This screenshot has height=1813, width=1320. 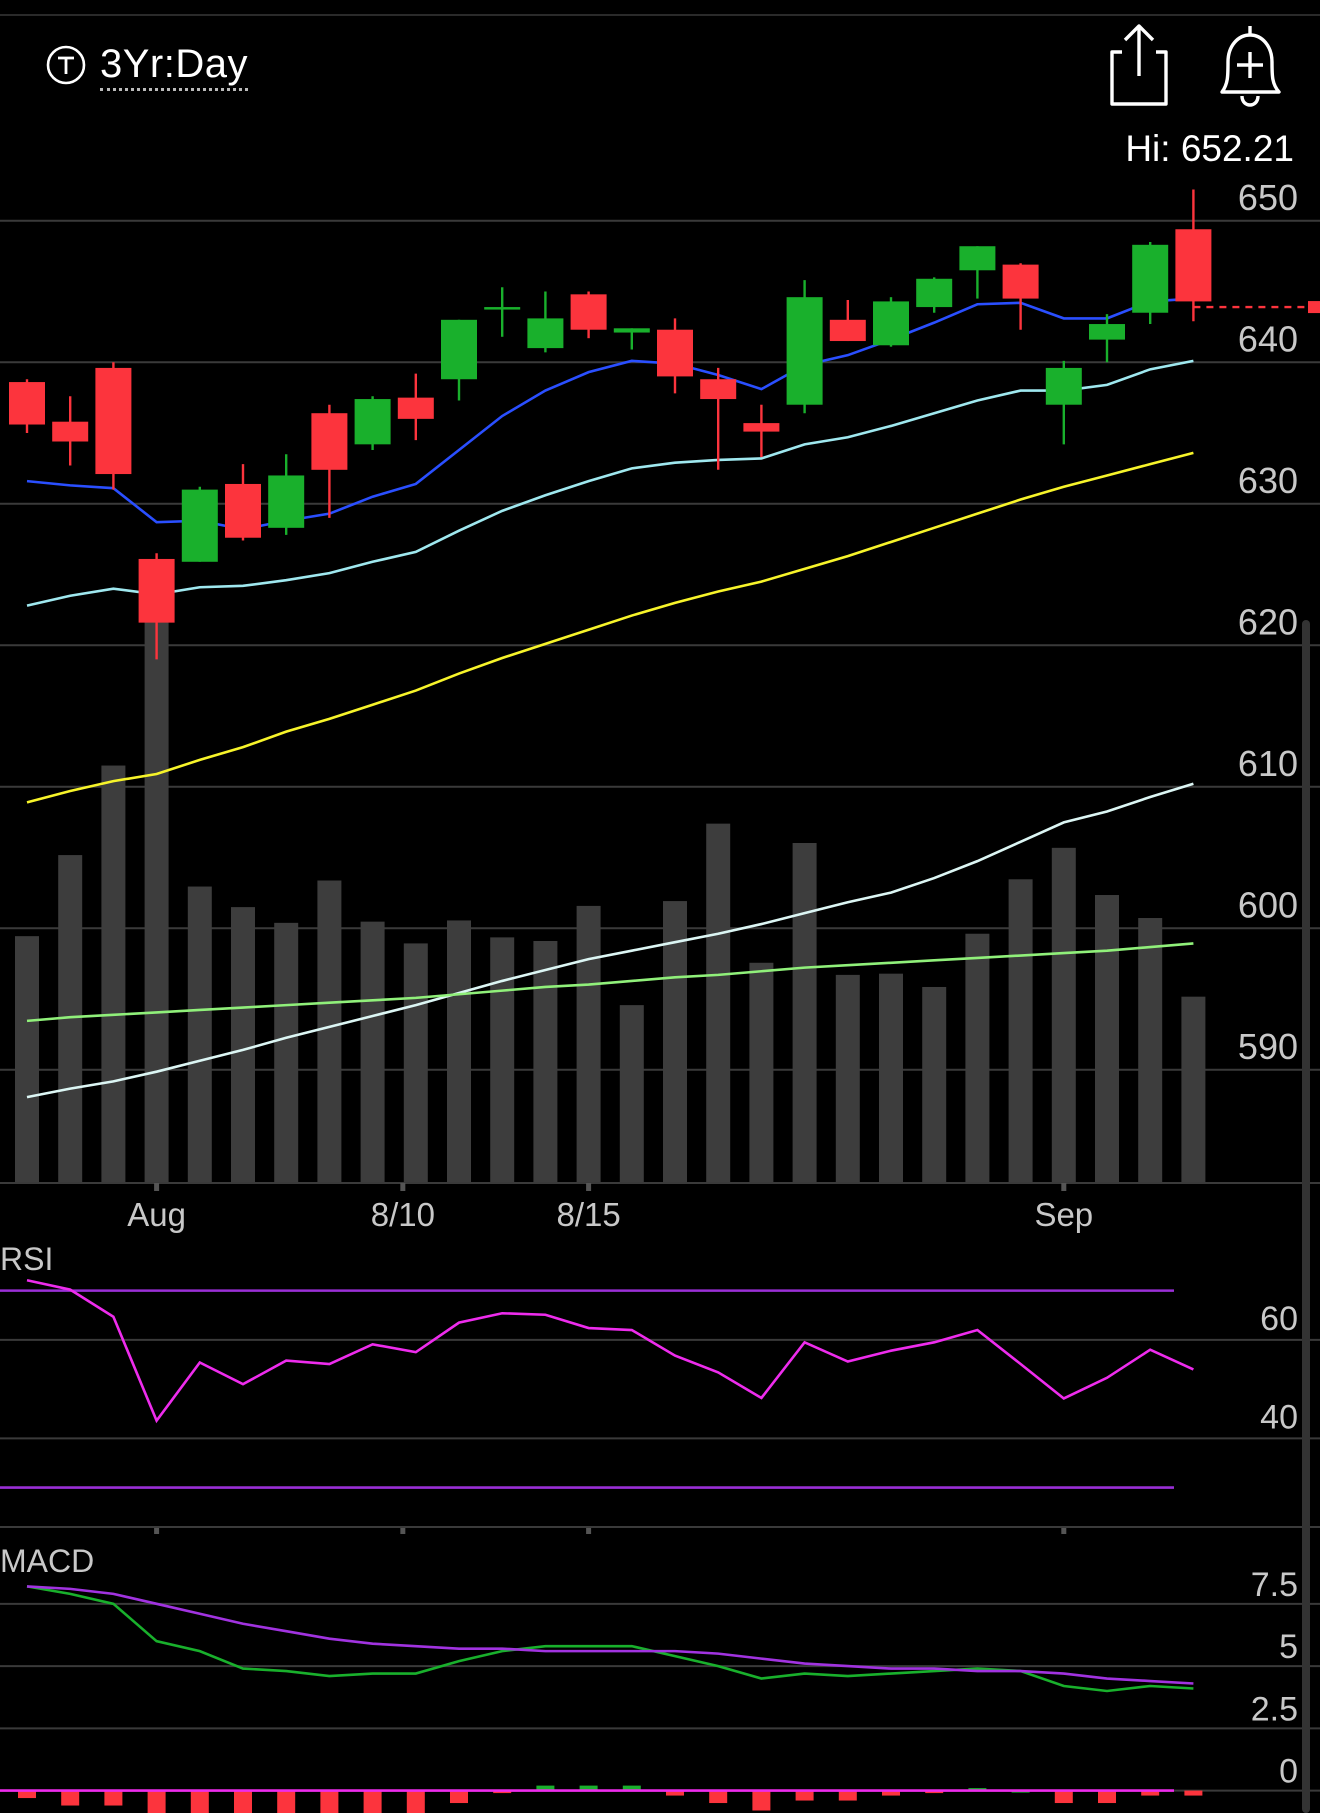 What do you see at coordinates (1279, 1319) in the screenshot?
I see `rsi-axis-label: 60` at bounding box center [1279, 1319].